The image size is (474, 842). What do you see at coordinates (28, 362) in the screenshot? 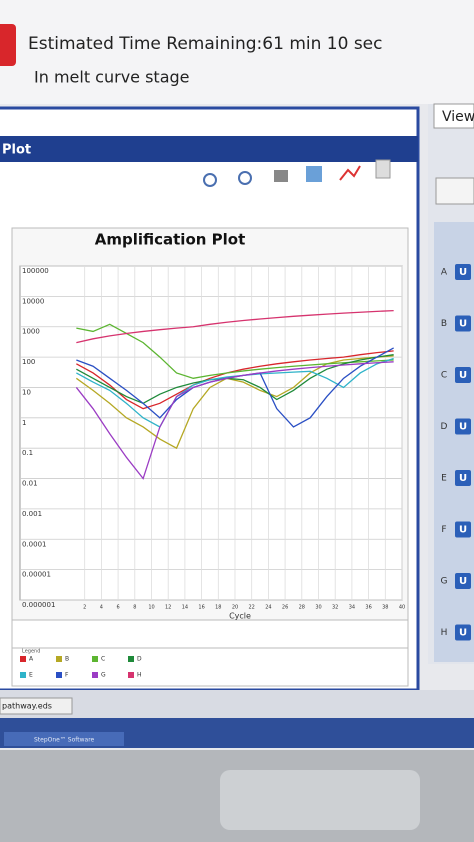
I see `y-tick-label: 100` at bounding box center [28, 362].